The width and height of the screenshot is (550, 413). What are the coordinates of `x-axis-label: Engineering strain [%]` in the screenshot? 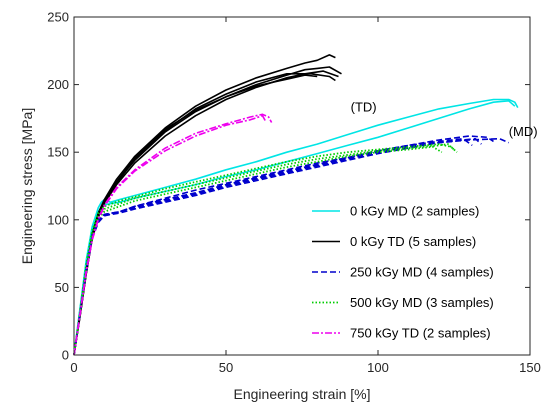 It's located at (302, 394).